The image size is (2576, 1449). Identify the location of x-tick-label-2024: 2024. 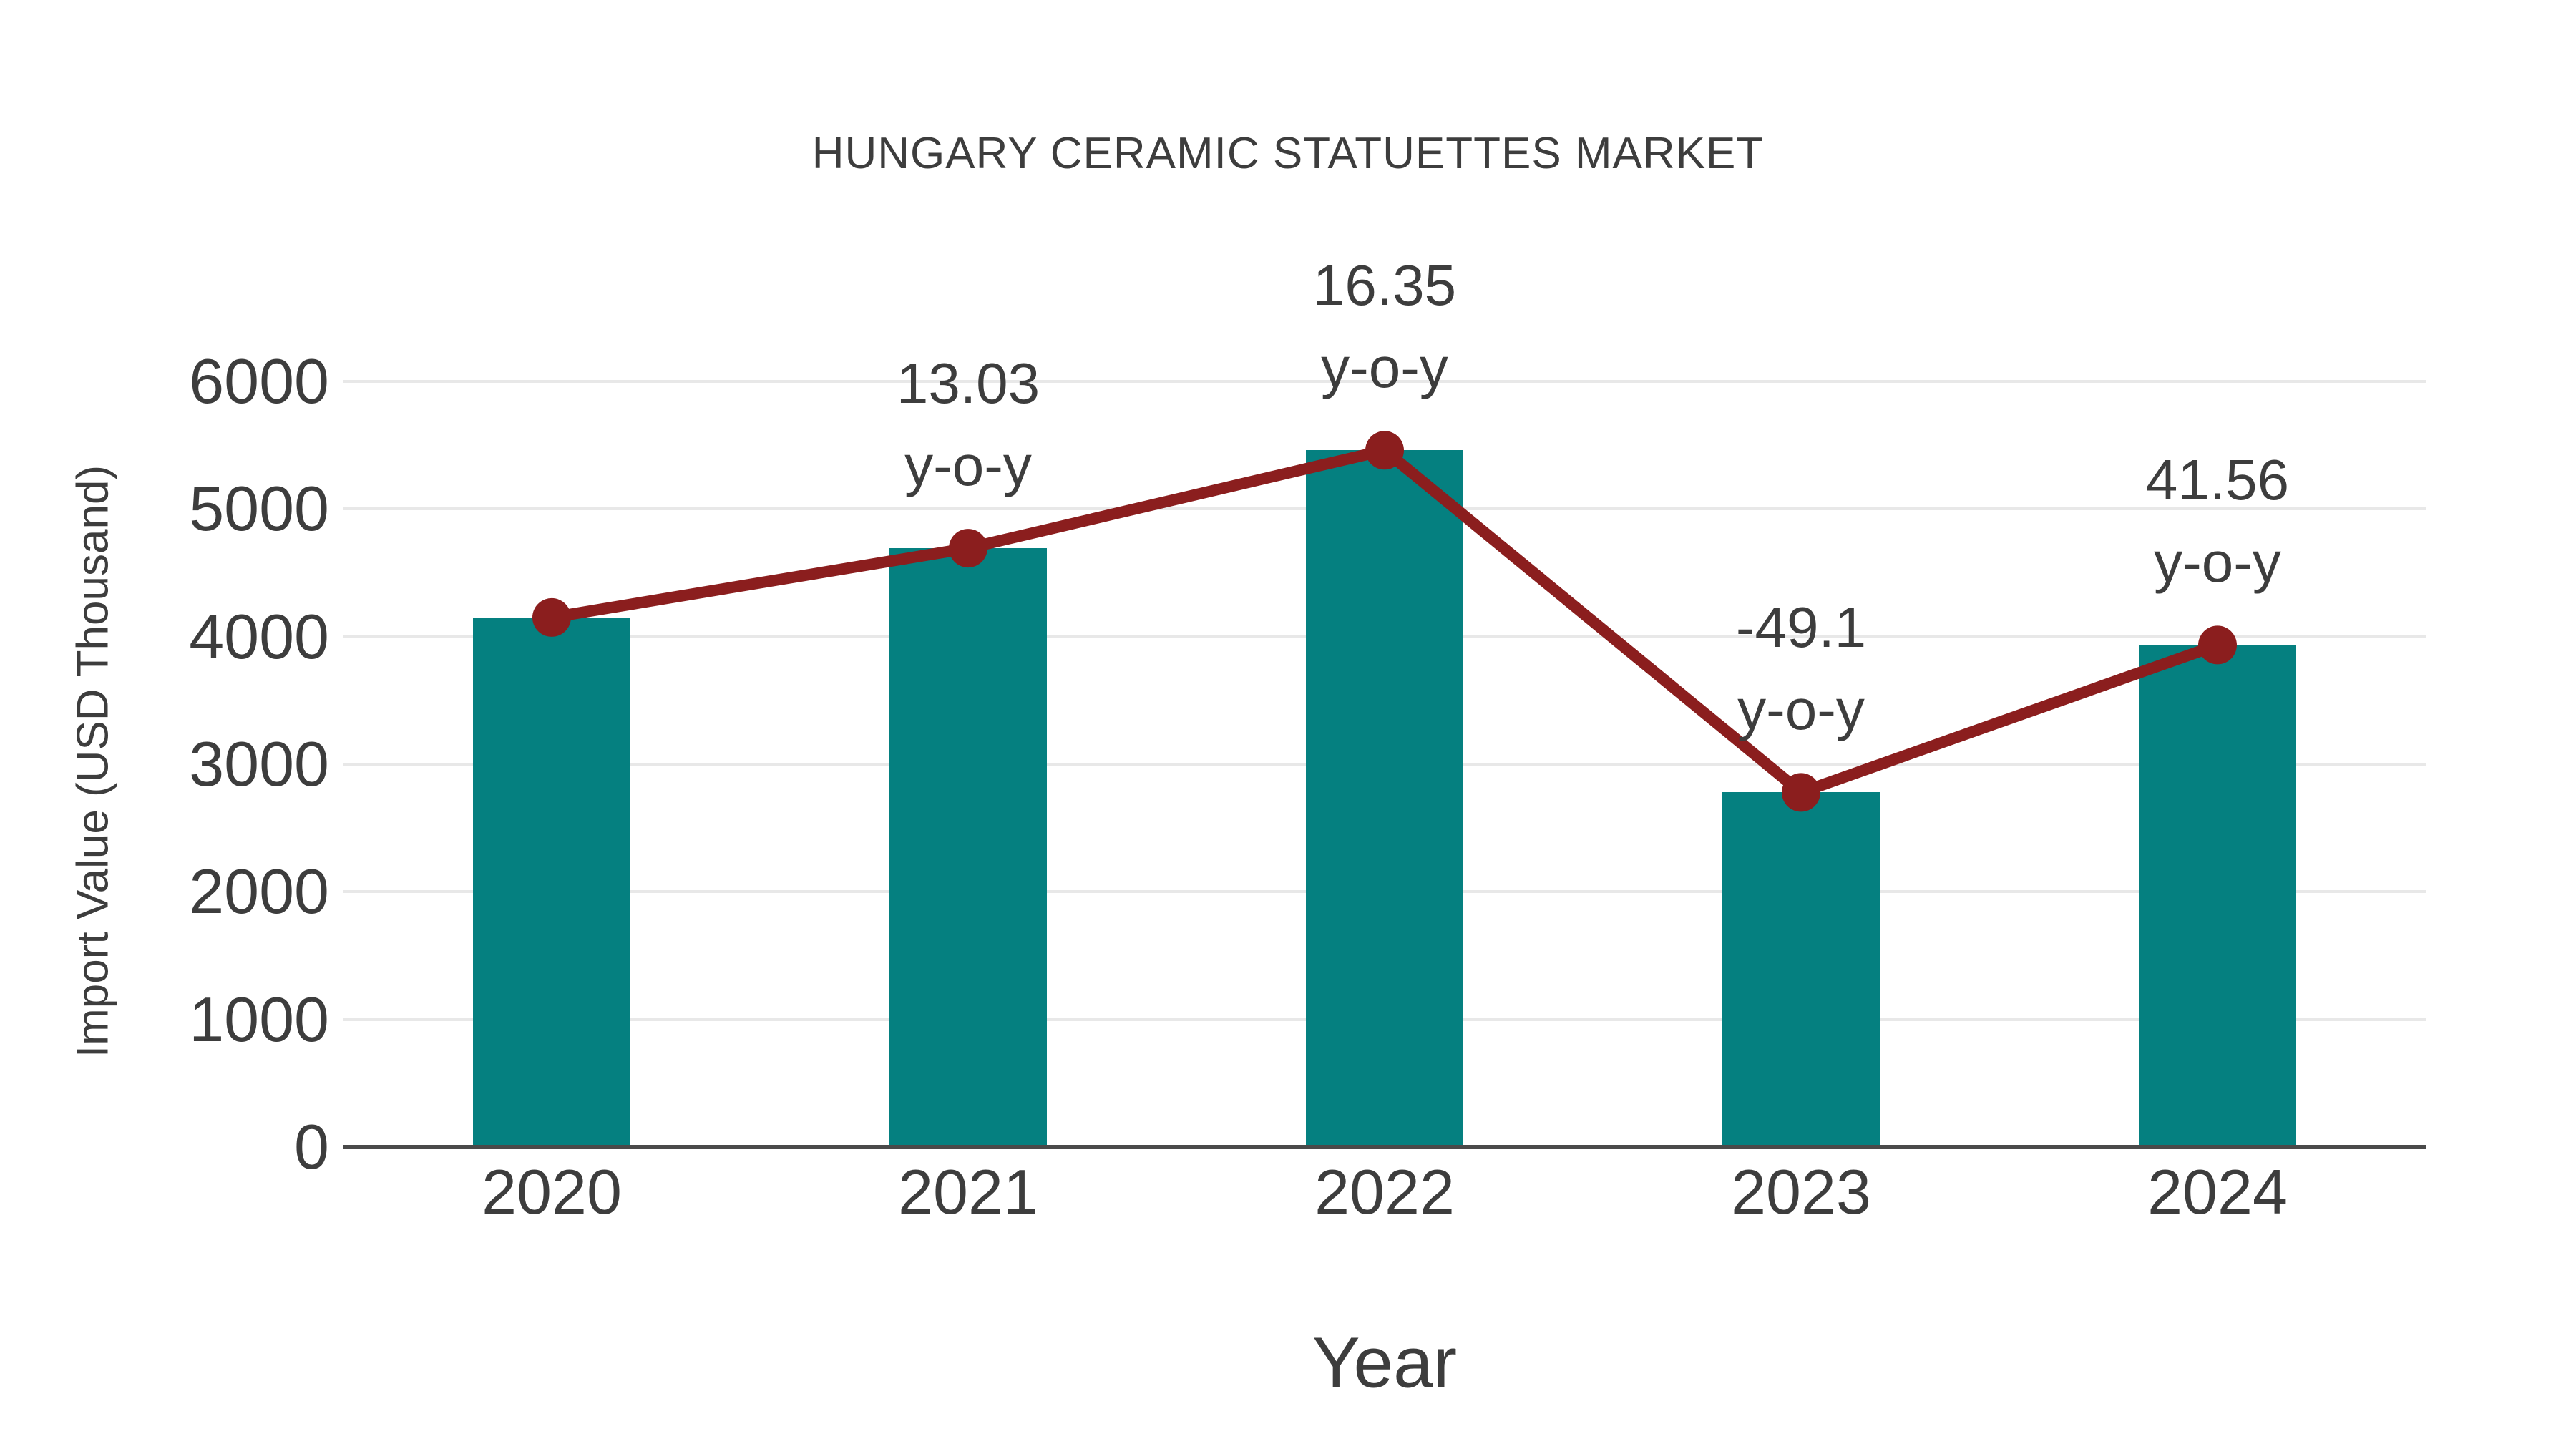
(2217, 1191).